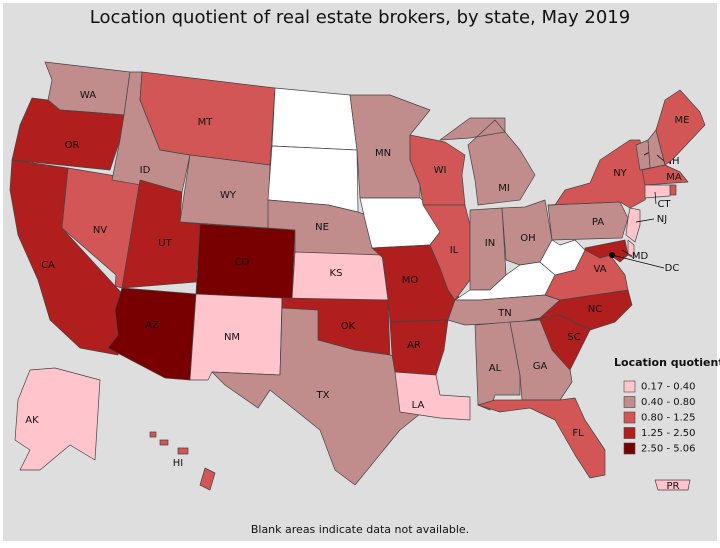 Image resolution: width=720 pixels, height=548 pixels. Describe the element at coordinates (440, 170) in the screenshot. I see `state-label: WI` at that location.